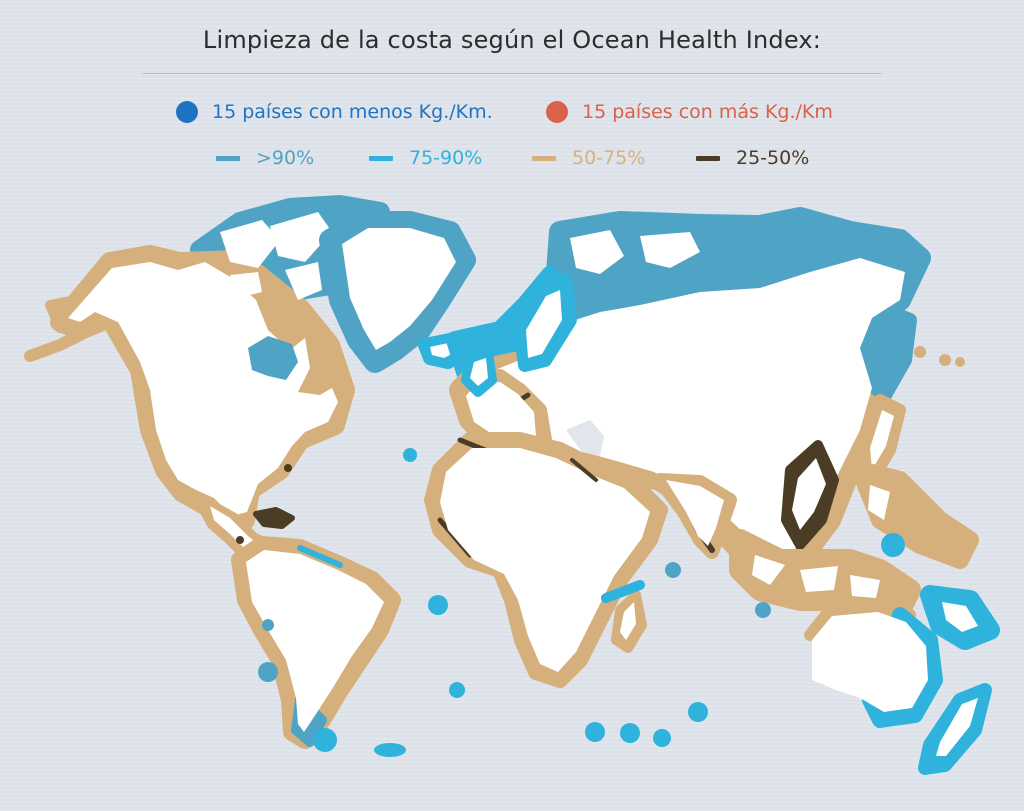 This screenshot has height=811, width=1024. Describe the element at coordinates (479, 372) in the screenshot. I see `british-isles-land` at that location.